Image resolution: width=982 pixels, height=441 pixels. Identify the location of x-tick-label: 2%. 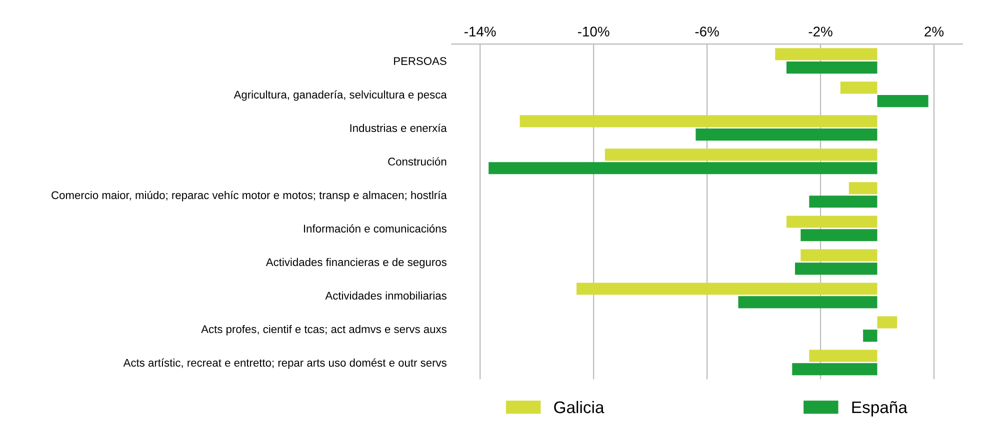
(934, 31).